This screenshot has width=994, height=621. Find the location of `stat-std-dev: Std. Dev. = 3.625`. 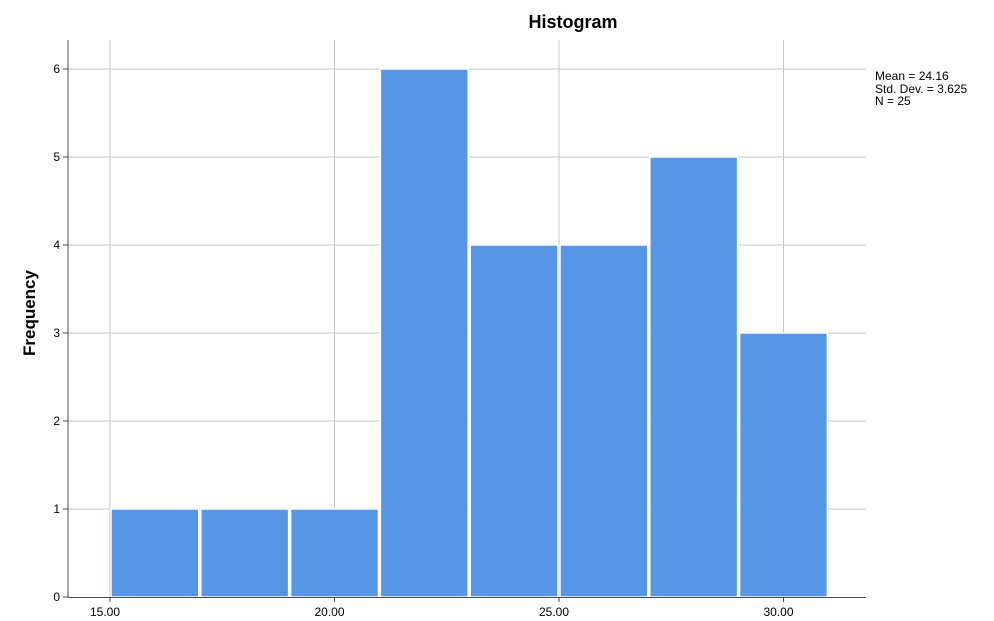

stat-std-dev: Std. Dev. = 3.625 is located at coordinates (921, 88).